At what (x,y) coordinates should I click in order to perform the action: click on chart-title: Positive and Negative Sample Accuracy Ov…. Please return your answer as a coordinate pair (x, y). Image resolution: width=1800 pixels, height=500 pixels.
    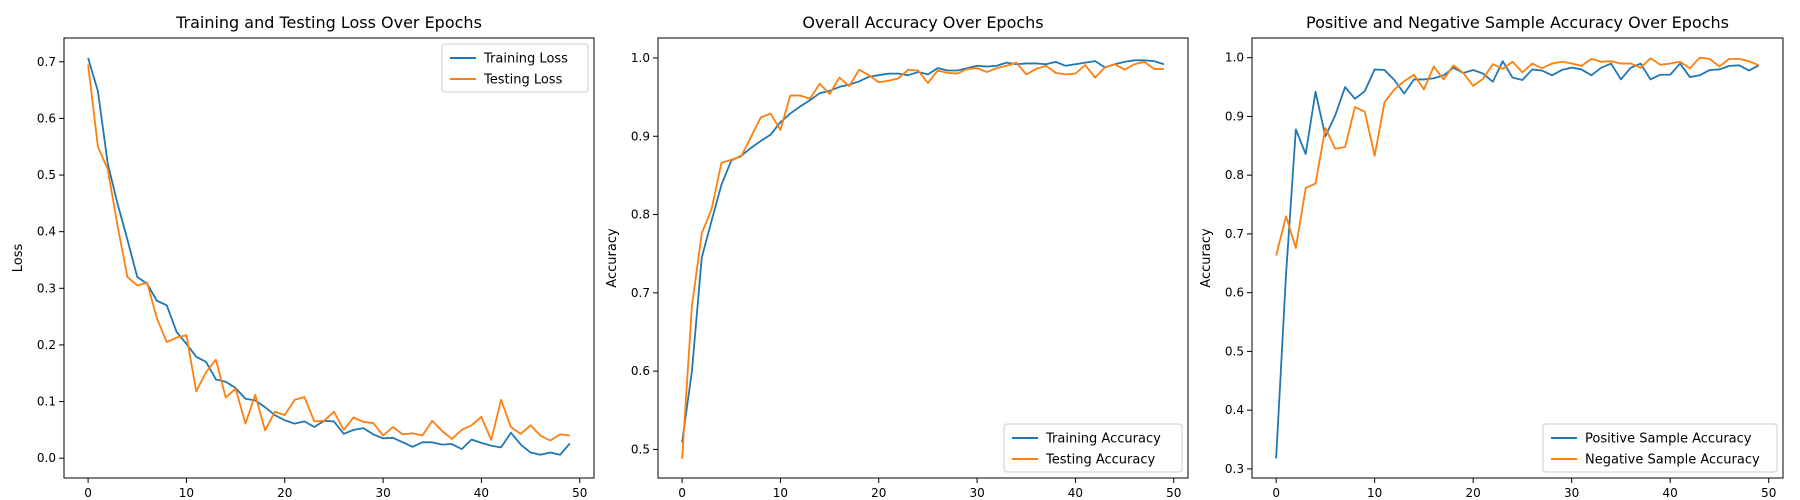
    Looking at the image, I should click on (1517, 22).